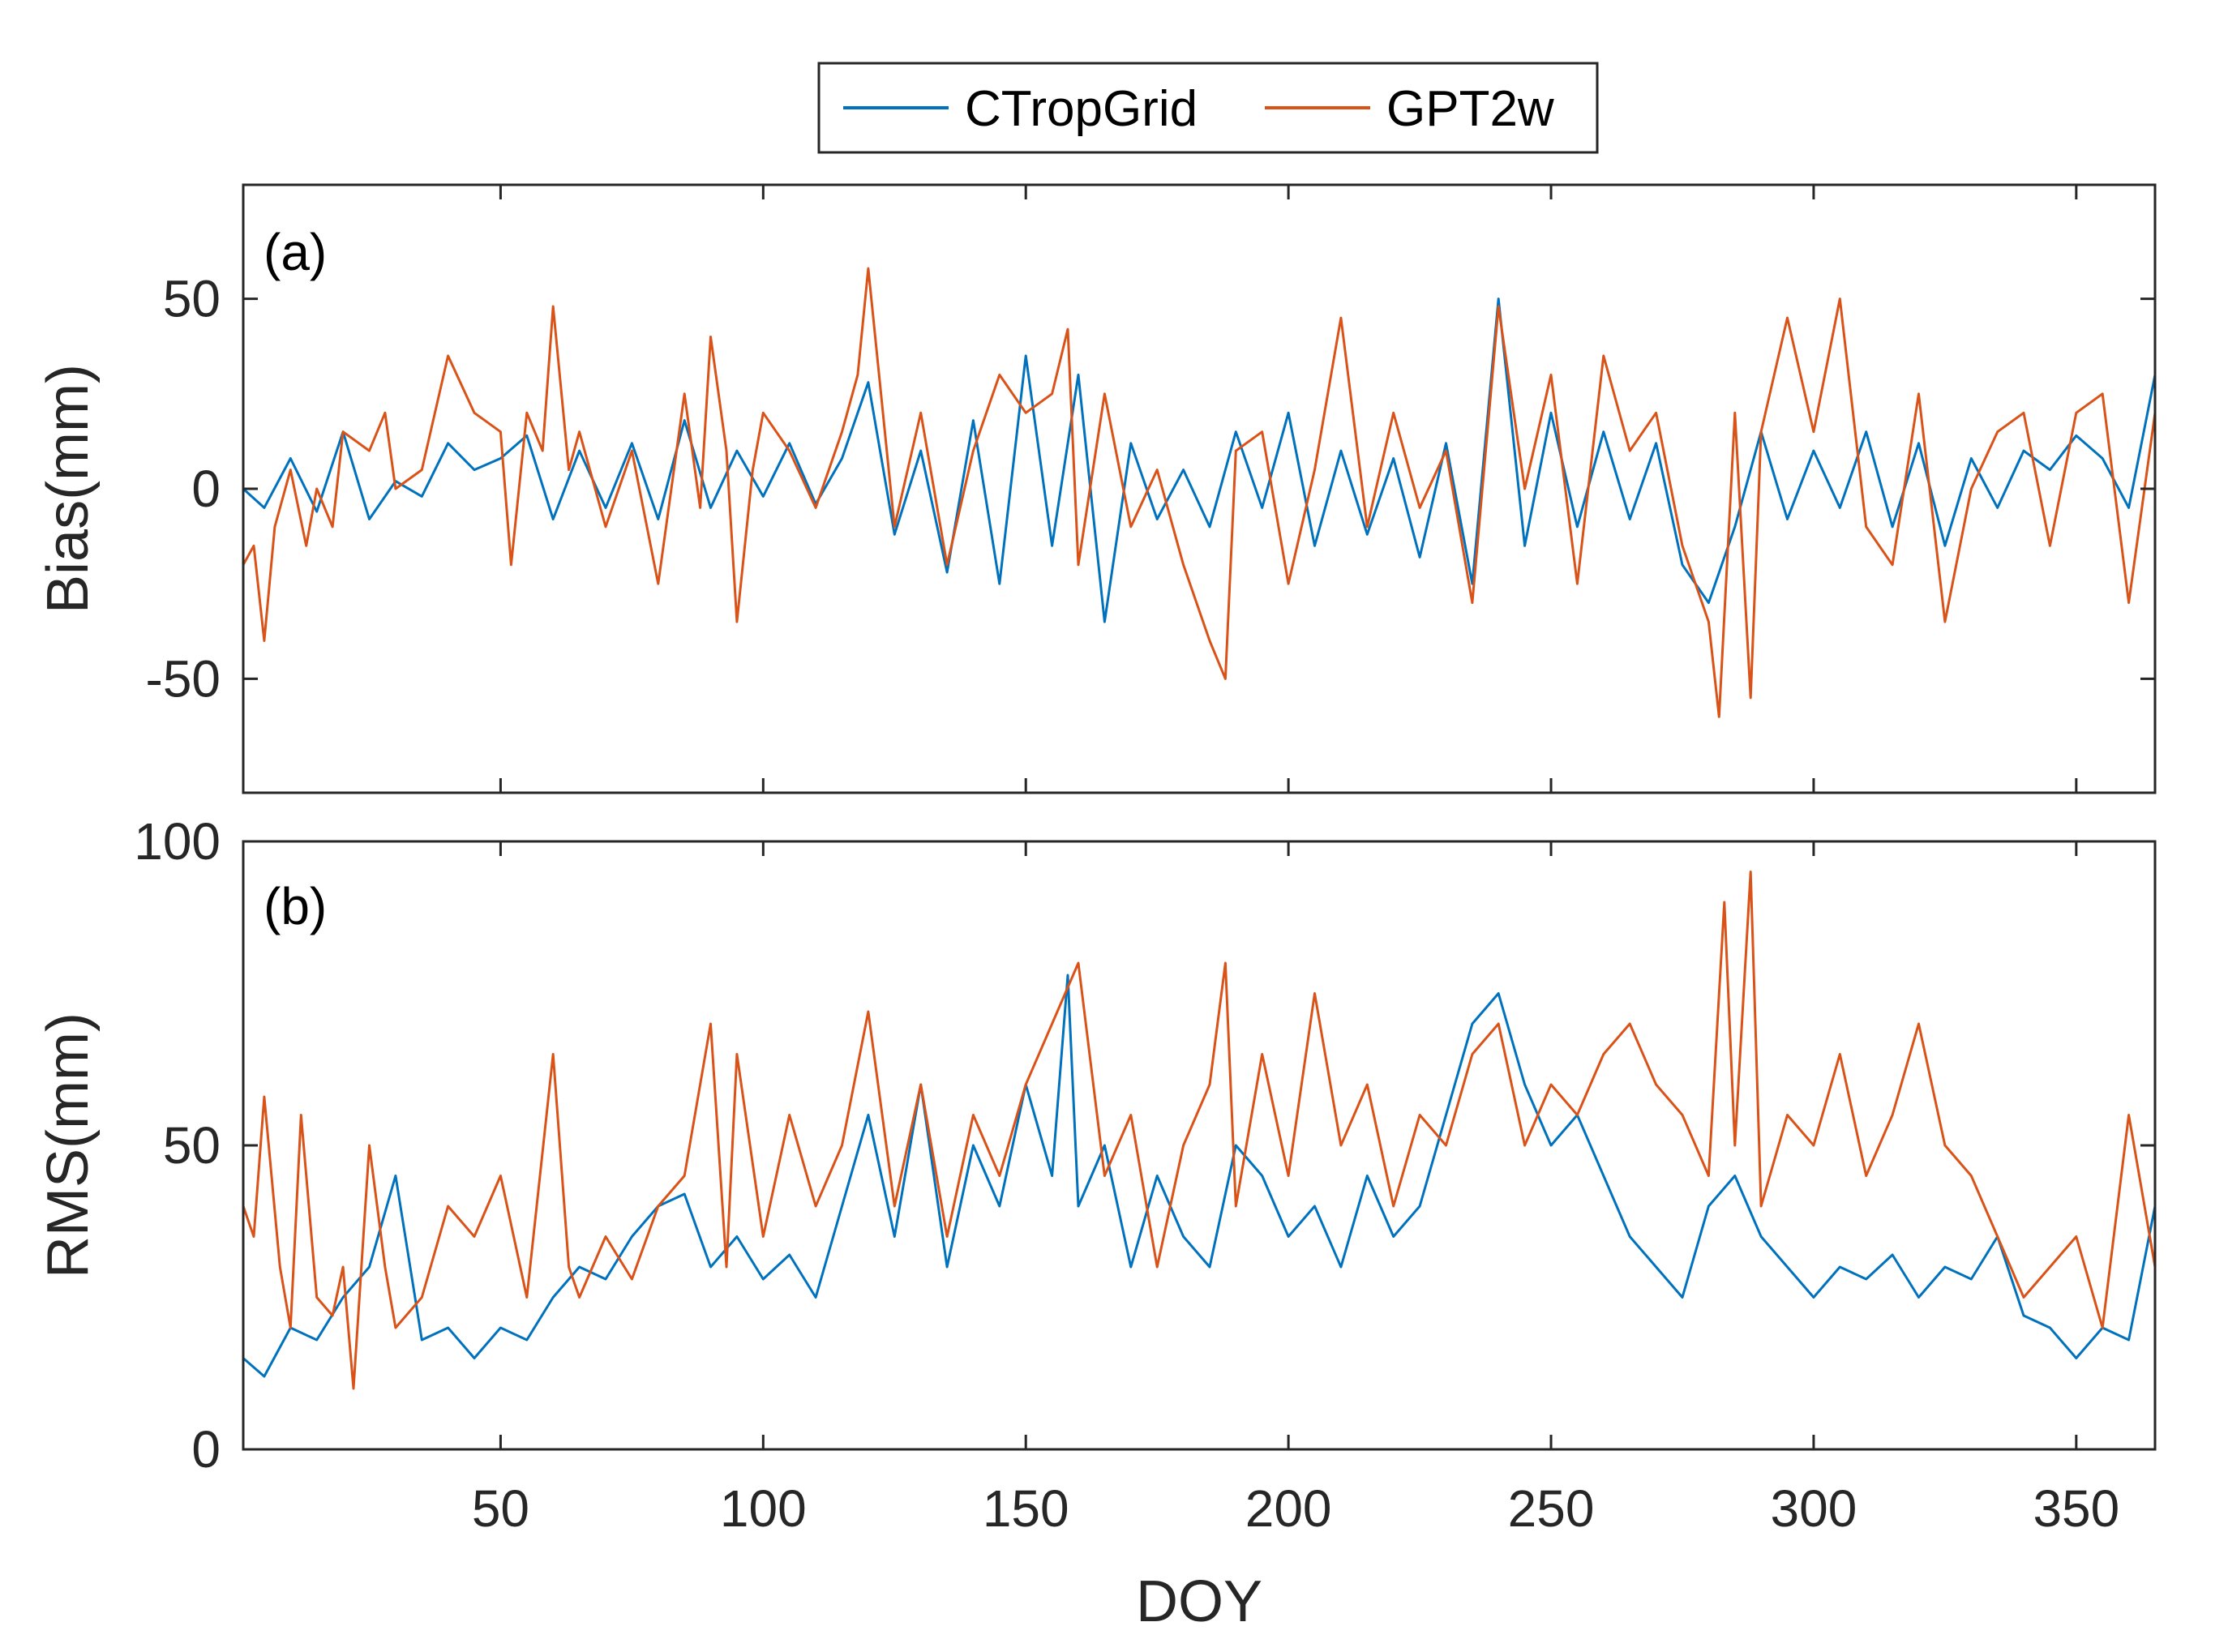 The width and height of the screenshot is (2228, 1652). Describe the element at coordinates (295, 252) in the screenshot. I see `panel-a-label: (a)` at that location.